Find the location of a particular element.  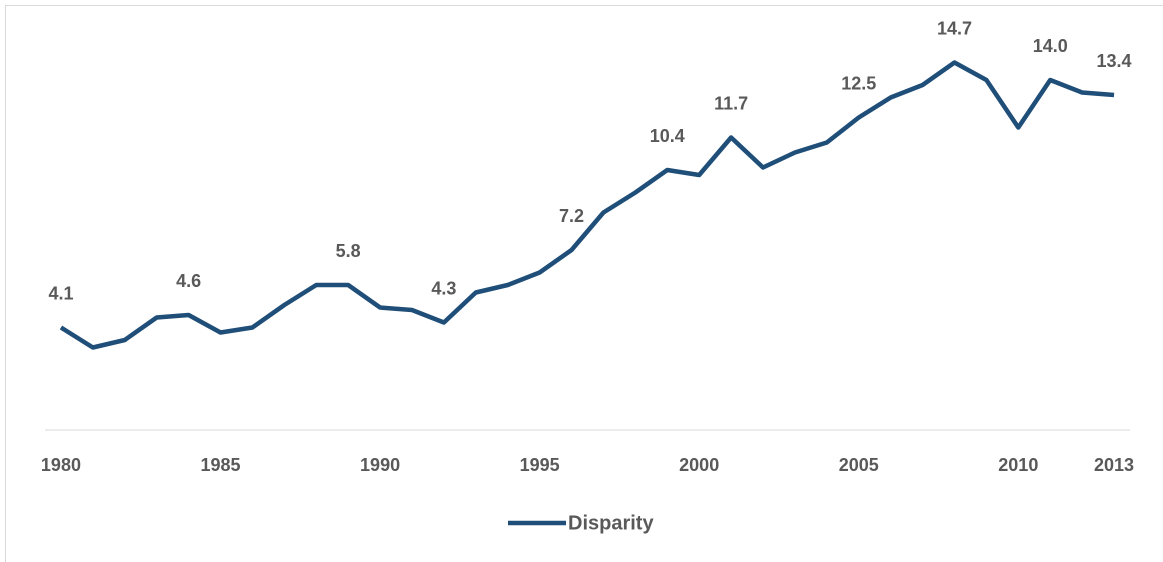

data-label: 12.5 is located at coordinates (858, 83).